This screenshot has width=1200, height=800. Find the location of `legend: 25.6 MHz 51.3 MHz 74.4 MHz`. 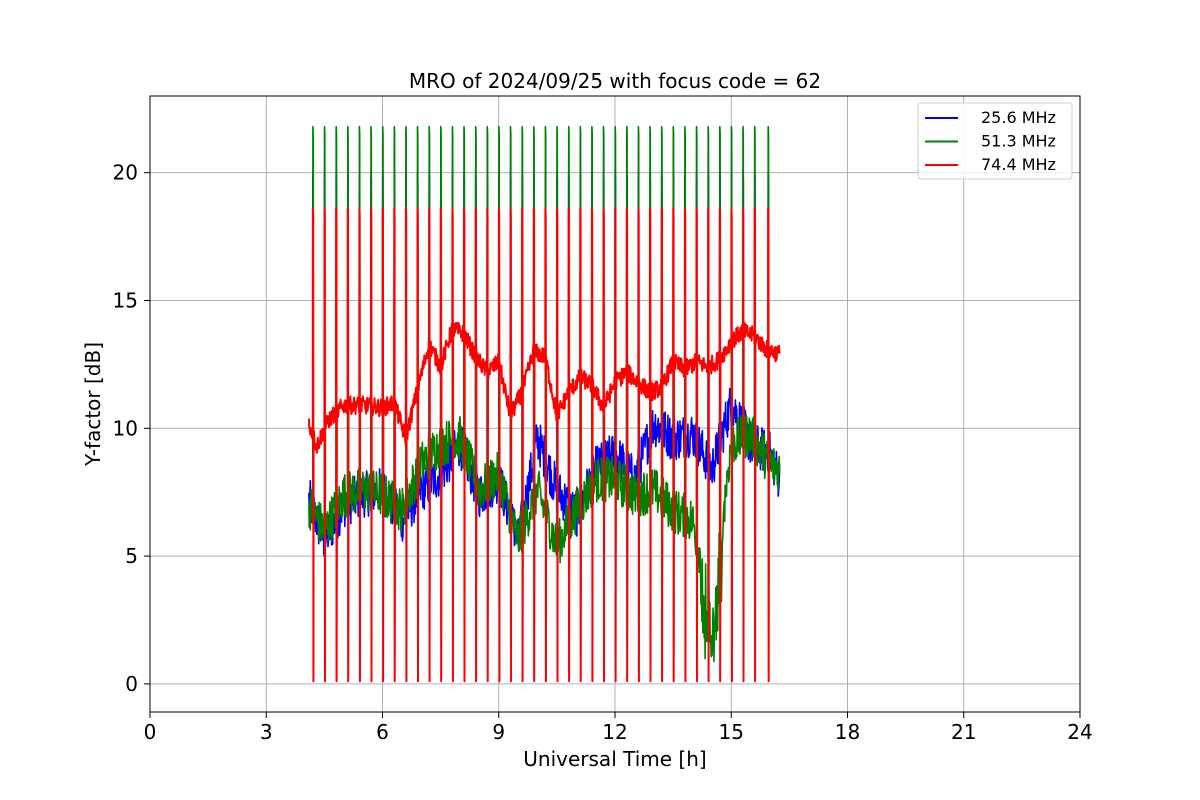

legend: 25.6 MHz 51.3 MHz 74.4 MHz is located at coordinates (995, 141).